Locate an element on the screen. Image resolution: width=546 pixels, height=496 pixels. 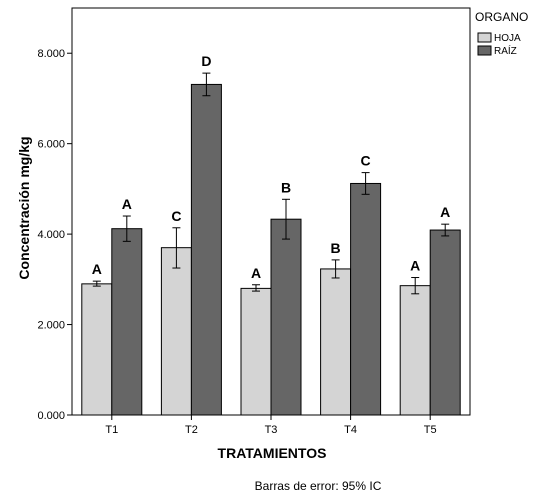
y-axis-title: Concentración mg/kg is located at coordinates (24, 207).